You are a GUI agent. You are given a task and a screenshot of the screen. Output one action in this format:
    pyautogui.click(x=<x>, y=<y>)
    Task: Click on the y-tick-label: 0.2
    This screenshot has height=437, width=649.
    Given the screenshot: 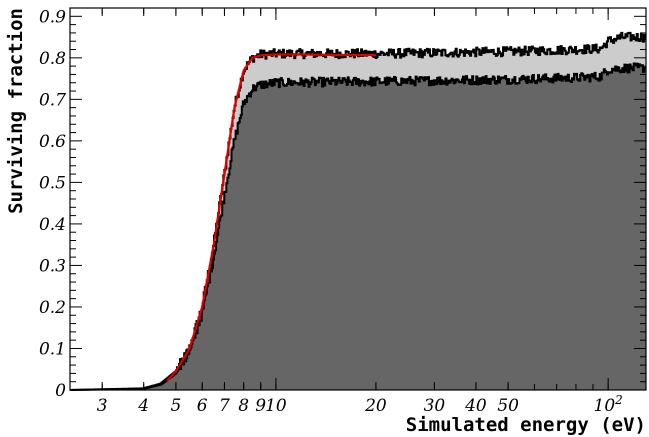 What is the action you would take?
    pyautogui.click(x=52, y=308)
    